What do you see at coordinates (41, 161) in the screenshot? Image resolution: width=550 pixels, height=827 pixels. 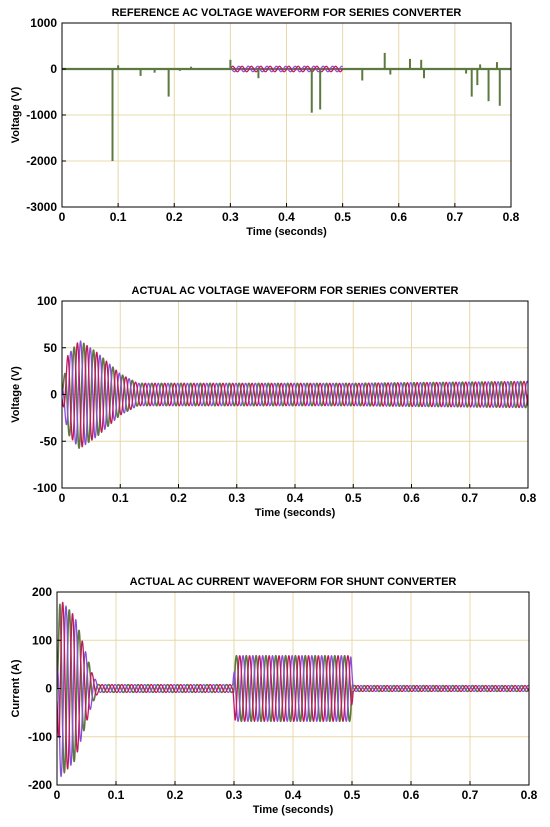 I see `y-tick-label: -2000` at bounding box center [41, 161].